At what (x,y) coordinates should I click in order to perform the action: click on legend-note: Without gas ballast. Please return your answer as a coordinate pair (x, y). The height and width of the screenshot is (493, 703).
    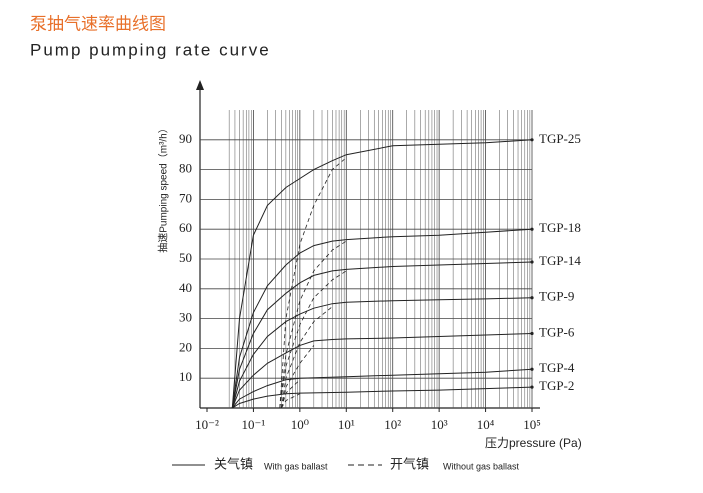
    Looking at the image, I should click on (481, 466).